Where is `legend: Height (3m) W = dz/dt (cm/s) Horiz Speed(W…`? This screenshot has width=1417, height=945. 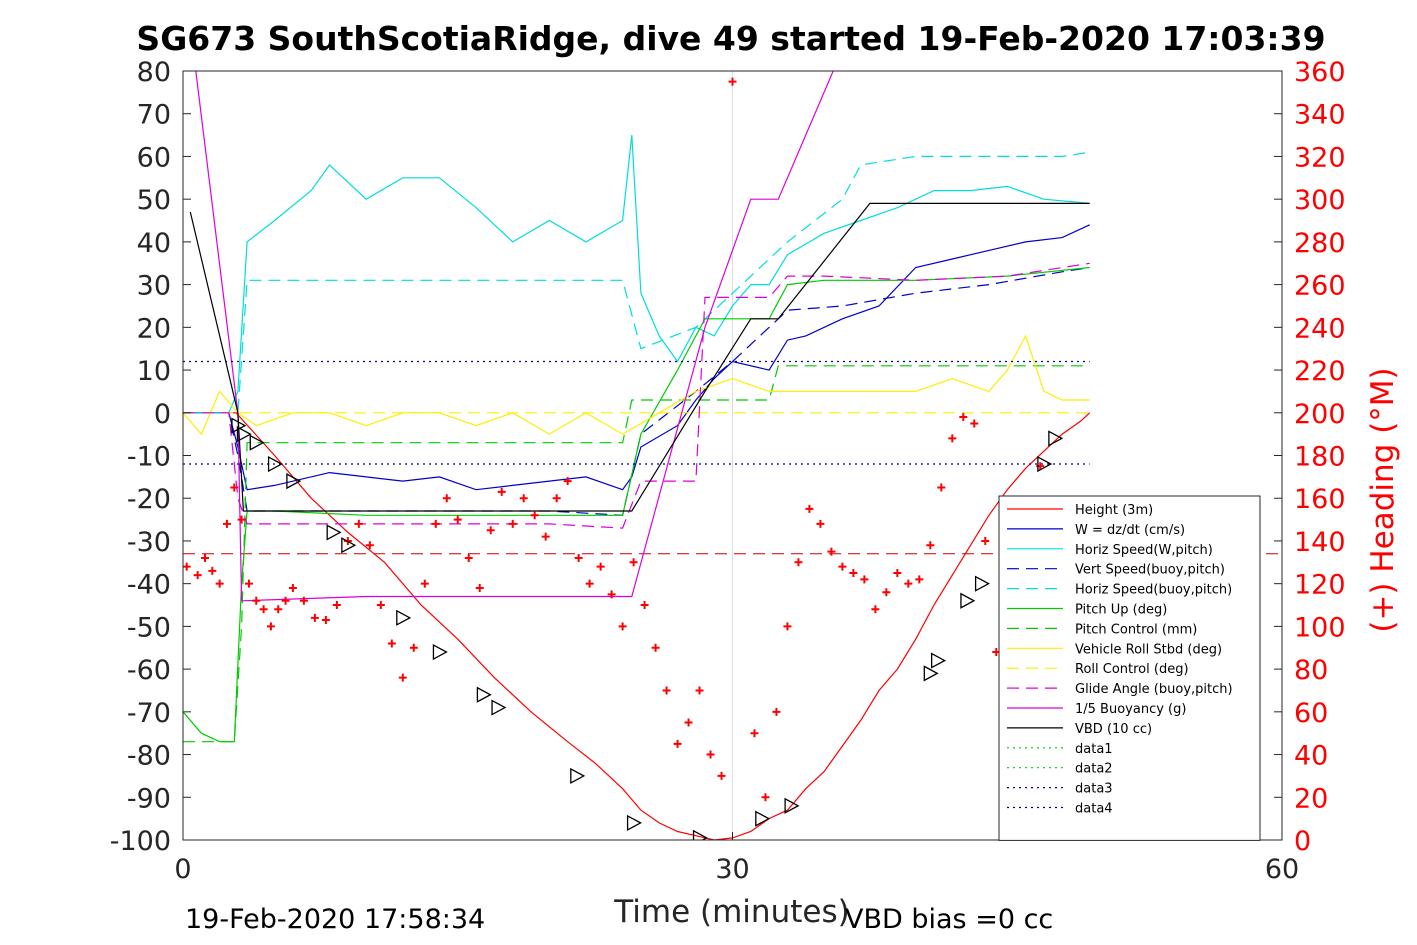 legend: Height (3m) W = dz/dt (cm/s) Horiz Speed(W… is located at coordinates (1129, 668).